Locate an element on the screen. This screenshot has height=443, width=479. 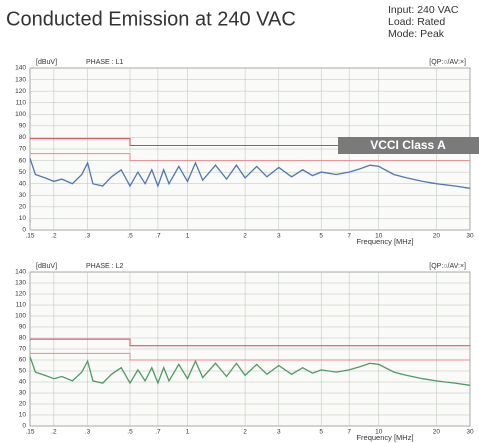
badge is located at coordinates (408, 145).